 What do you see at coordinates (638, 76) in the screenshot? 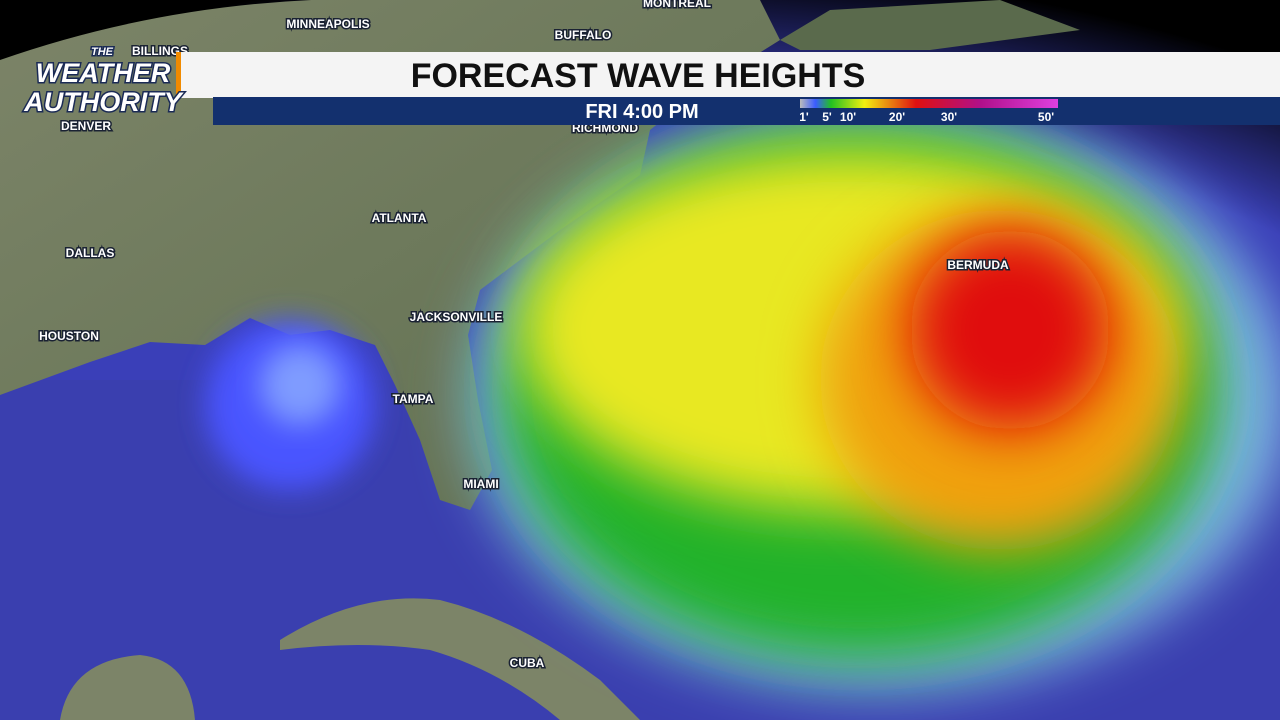
I see `title: FORECAST WAVE HEIGHTS` at bounding box center [638, 76].